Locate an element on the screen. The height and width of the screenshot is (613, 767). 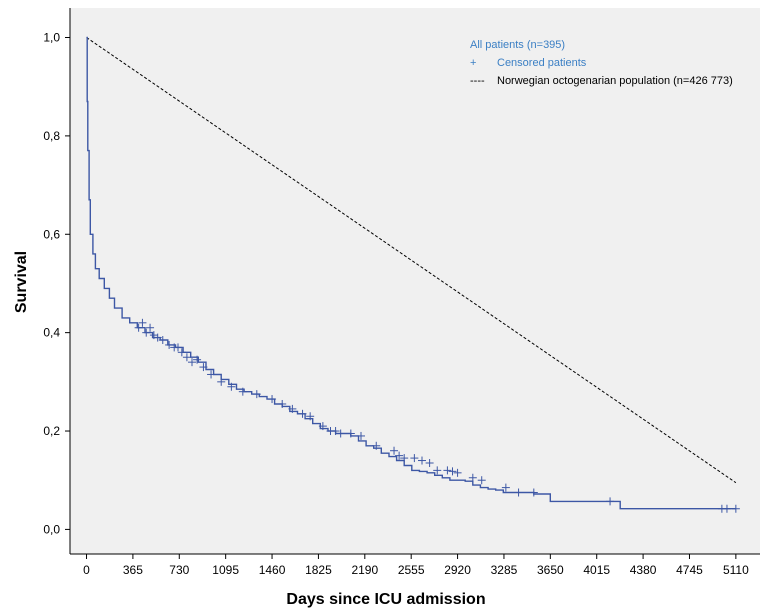
x-tick-label: 1825 is located at coordinates (318, 570).